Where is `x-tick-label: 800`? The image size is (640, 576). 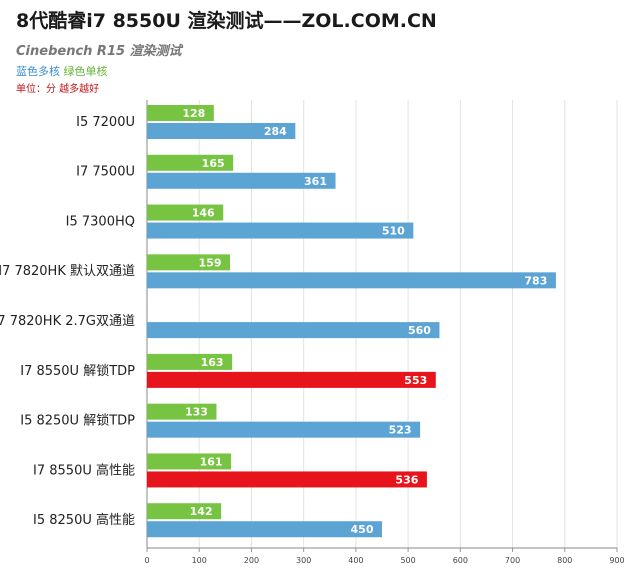 x-tick-label: 800 is located at coordinates (564, 560).